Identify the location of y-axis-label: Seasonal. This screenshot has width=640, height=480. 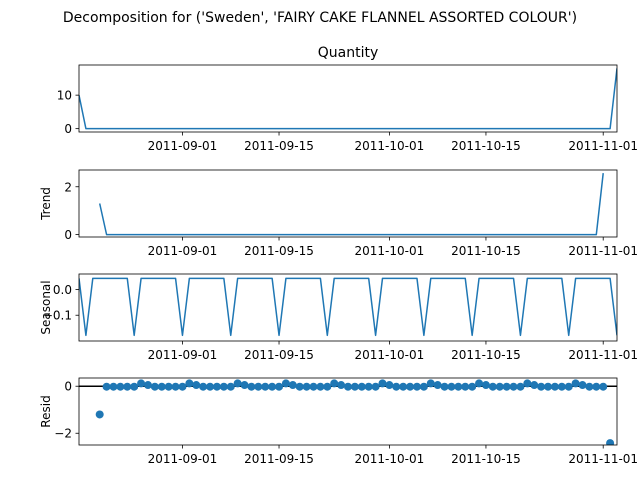
(46, 307).